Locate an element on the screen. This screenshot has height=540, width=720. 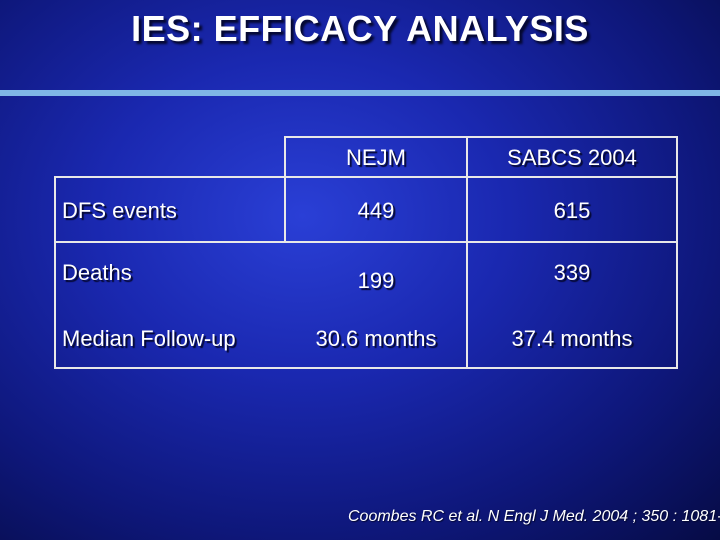
table-cell: 199 is located at coordinates (376, 280).